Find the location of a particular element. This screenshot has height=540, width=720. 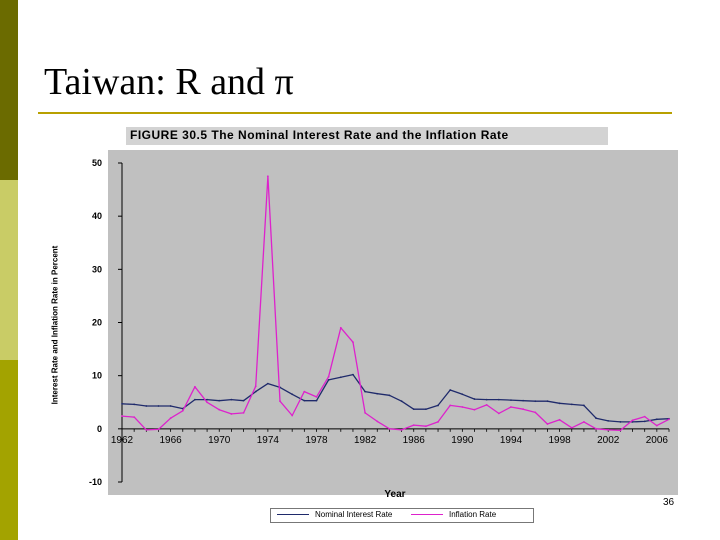

accent-bar-middle is located at coordinates (9, 270).